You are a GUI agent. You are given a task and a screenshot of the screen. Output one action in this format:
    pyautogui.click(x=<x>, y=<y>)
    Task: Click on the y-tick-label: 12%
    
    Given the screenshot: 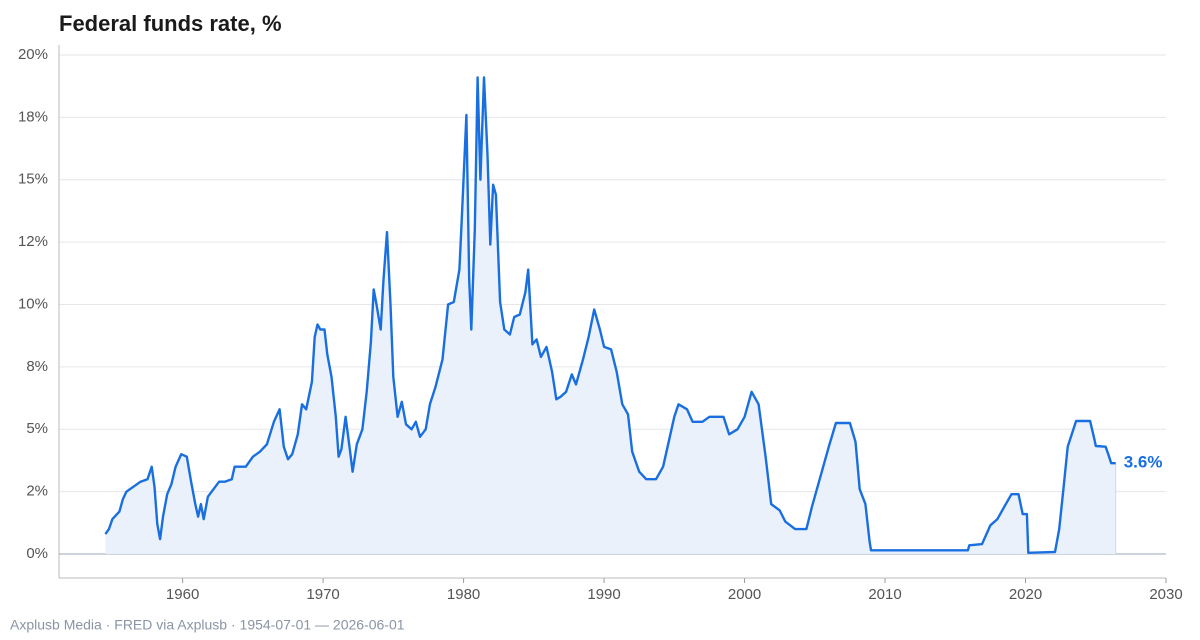 What is the action you would take?
    pyautogui.click(x=33, y=241)
    